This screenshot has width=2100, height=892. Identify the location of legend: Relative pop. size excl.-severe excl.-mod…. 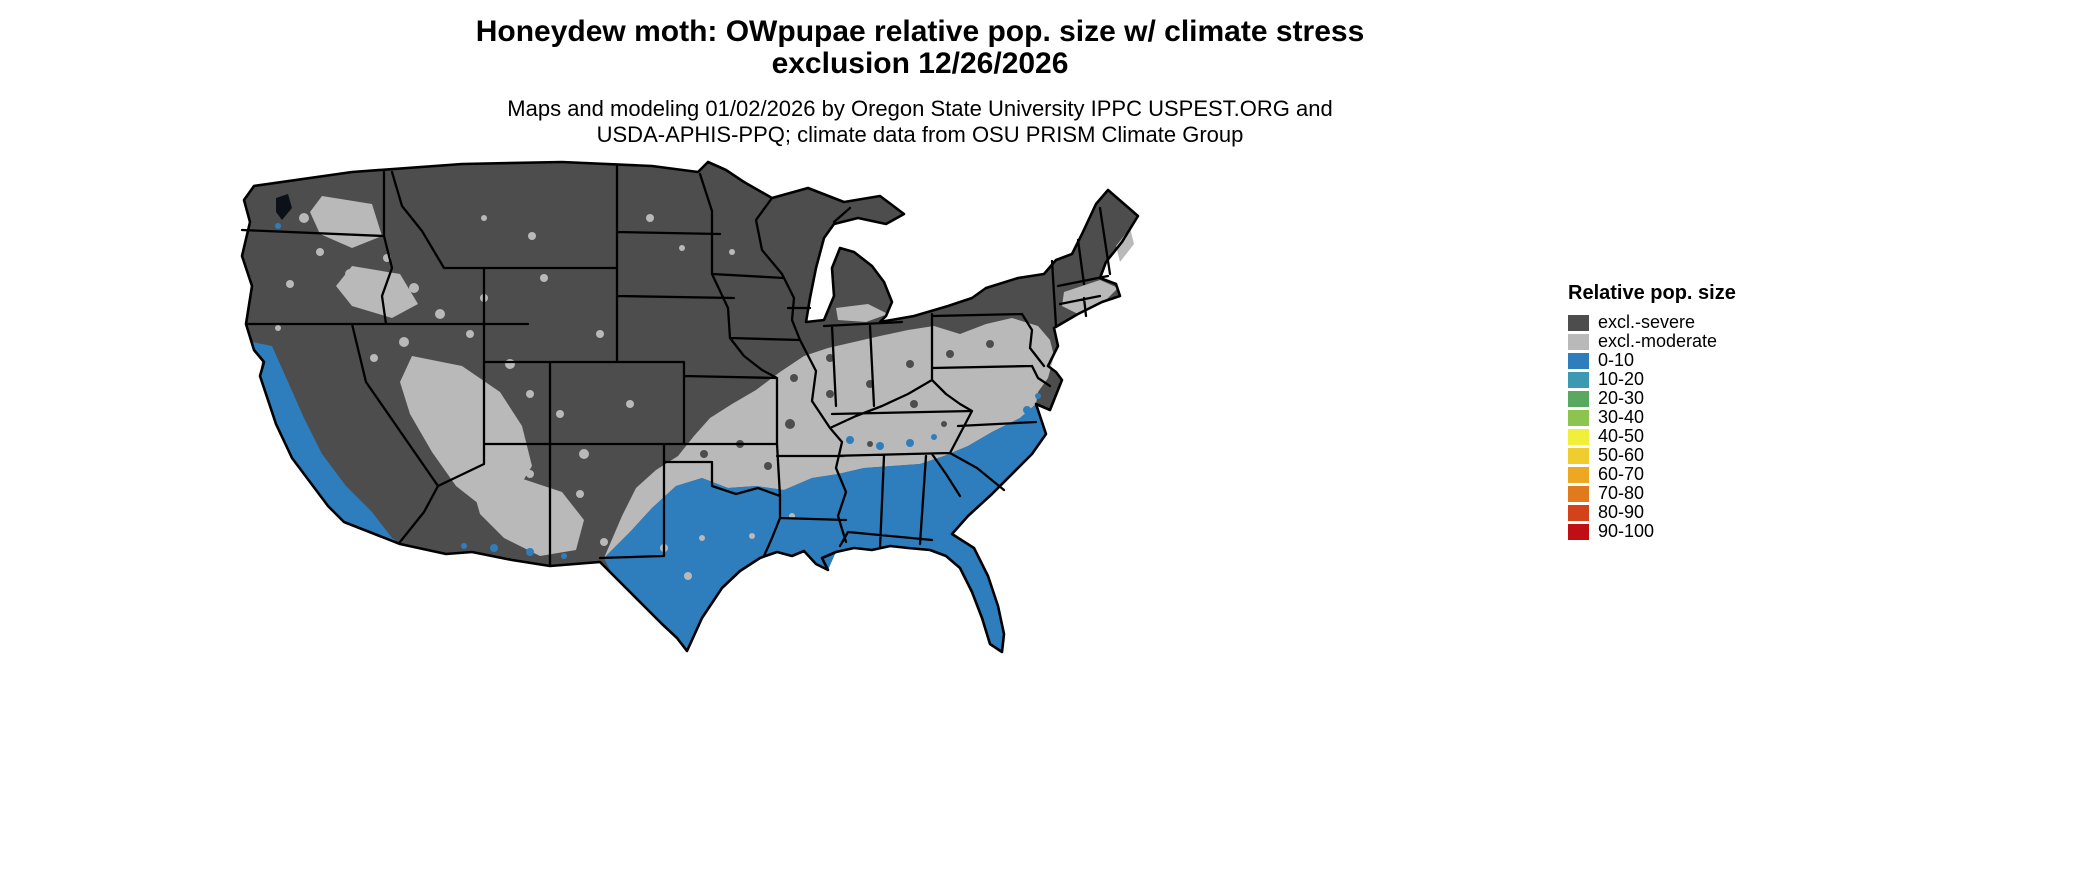
(1652, 412).